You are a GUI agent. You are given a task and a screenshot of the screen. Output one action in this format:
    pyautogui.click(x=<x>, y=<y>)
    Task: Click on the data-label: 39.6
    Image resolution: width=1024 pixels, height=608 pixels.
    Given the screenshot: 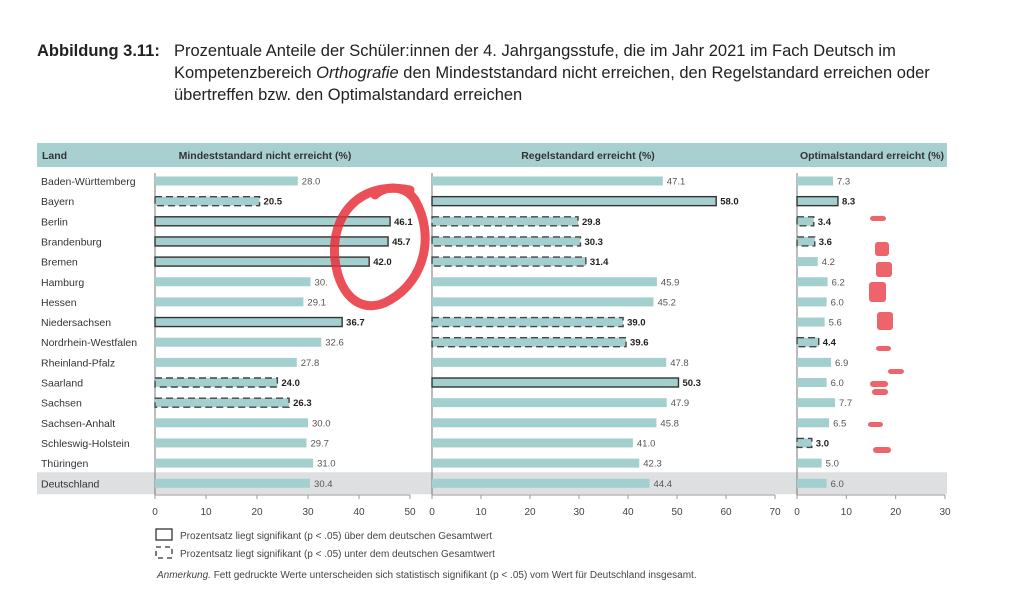 What is the action you would take?
    pyautogui.click(x=639, y=343)
    